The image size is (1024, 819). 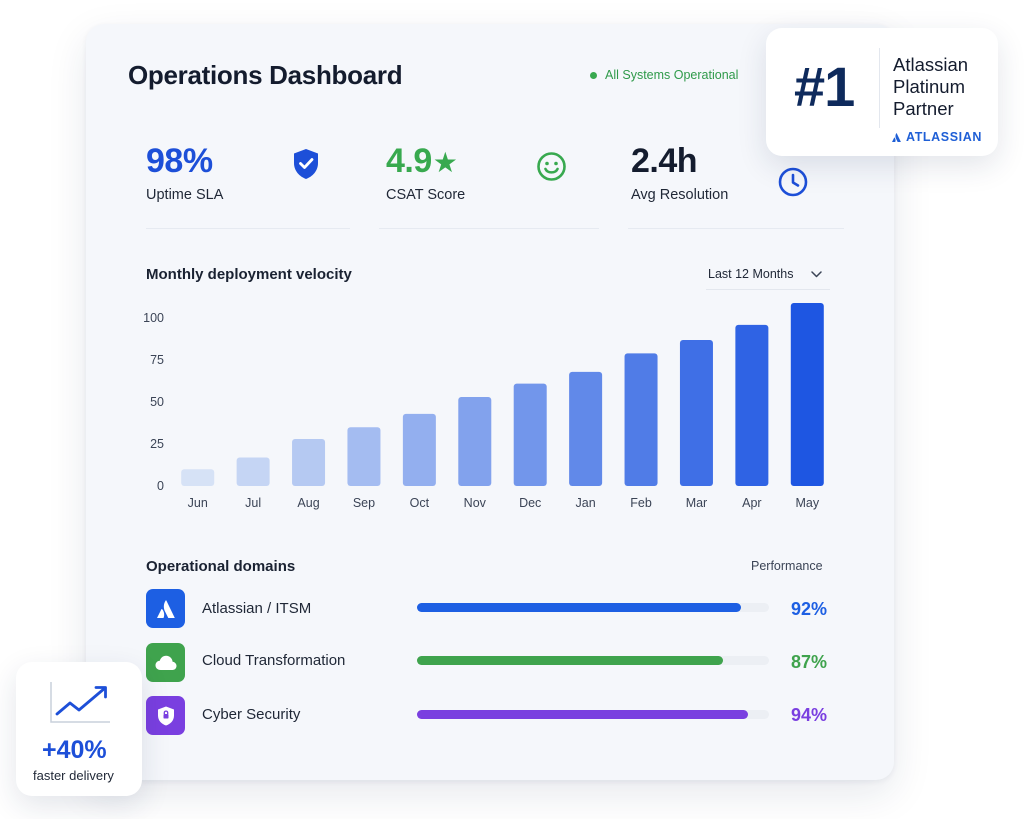 I want to click on badge-text-line: Atlassian, so click(x=931, y=64).